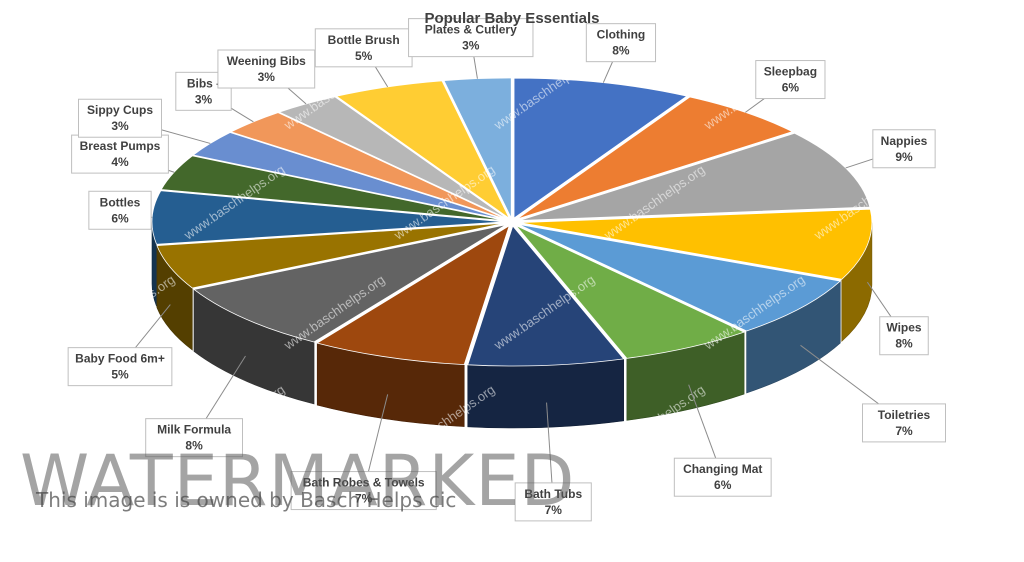 The image size is (1024, 562). I want to click on data-label: Bath Robes & Towels 7%, so click(363, 452).